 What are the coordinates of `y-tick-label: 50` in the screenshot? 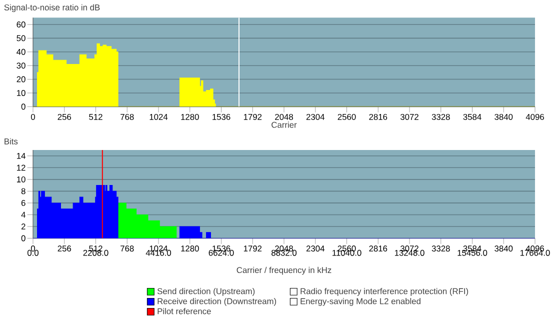 It's located at (21, 38).